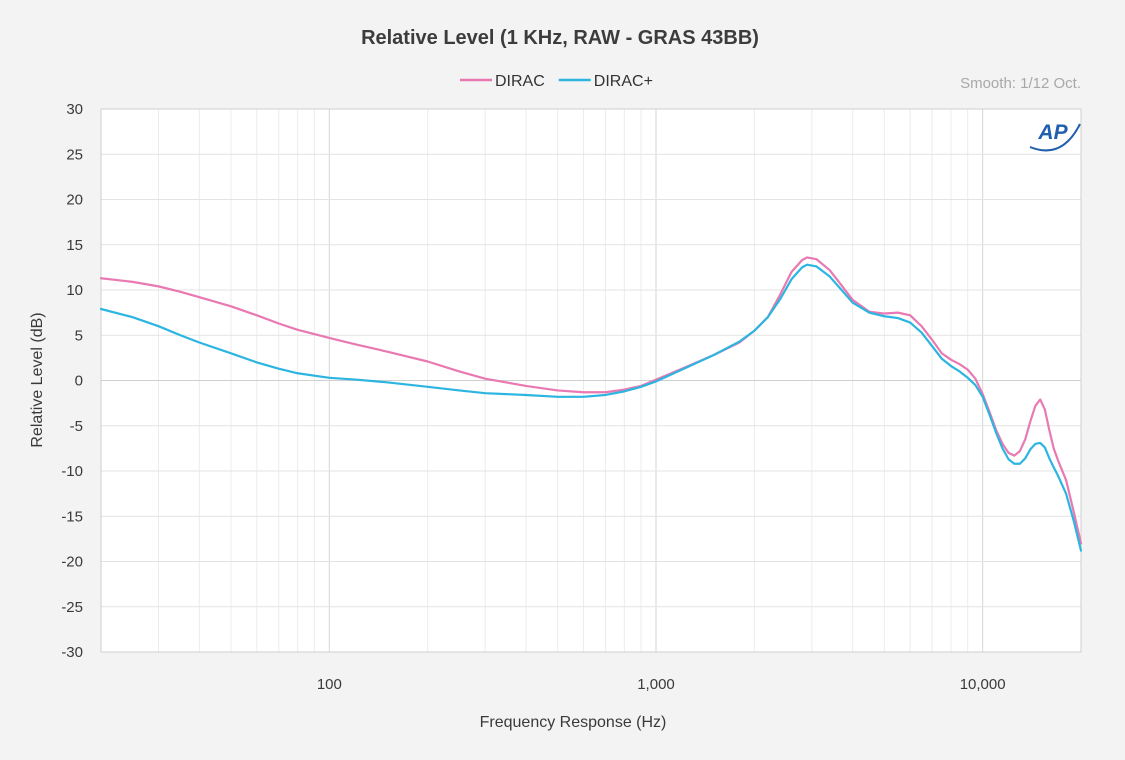  Describe the element at coordinates (573, 722) in the screenshot. I see `x-axis-label: Frequency Response (Hz)` at that location.